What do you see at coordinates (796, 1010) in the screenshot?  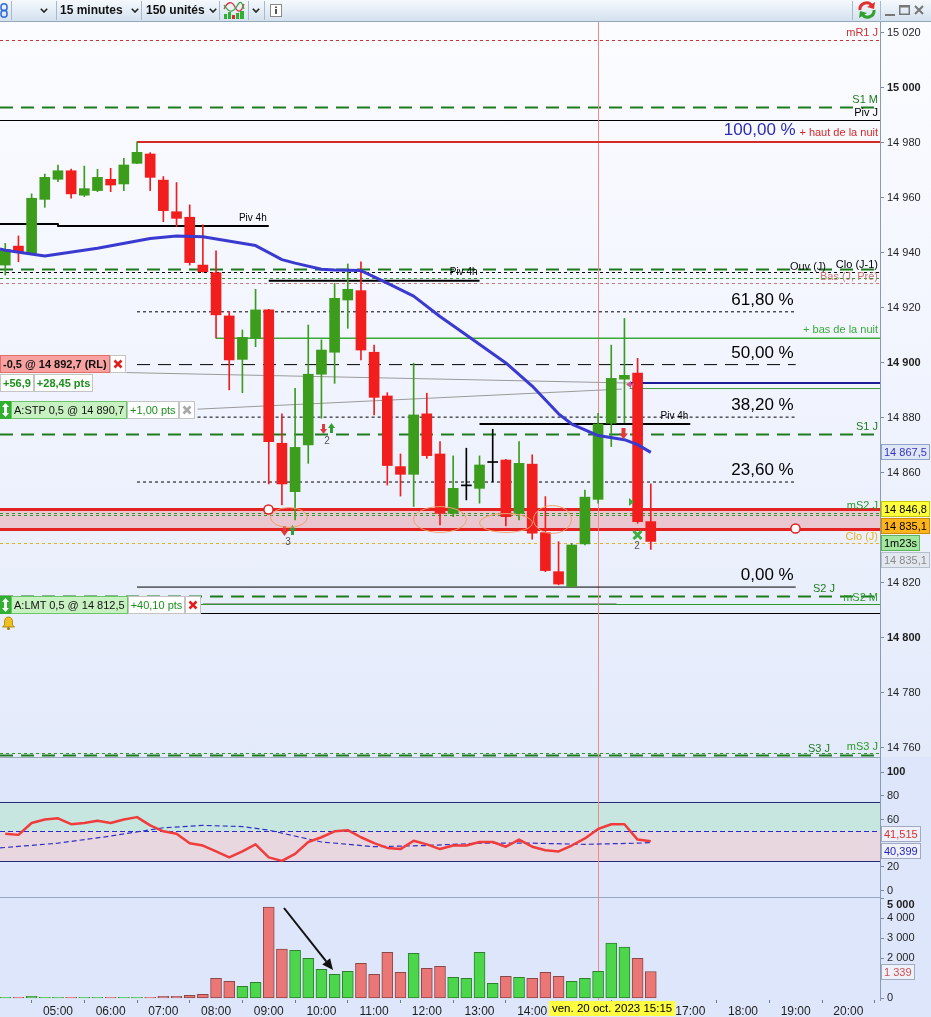 I see `x-tick-label: 19:00` at bounding box center [796, 1010].